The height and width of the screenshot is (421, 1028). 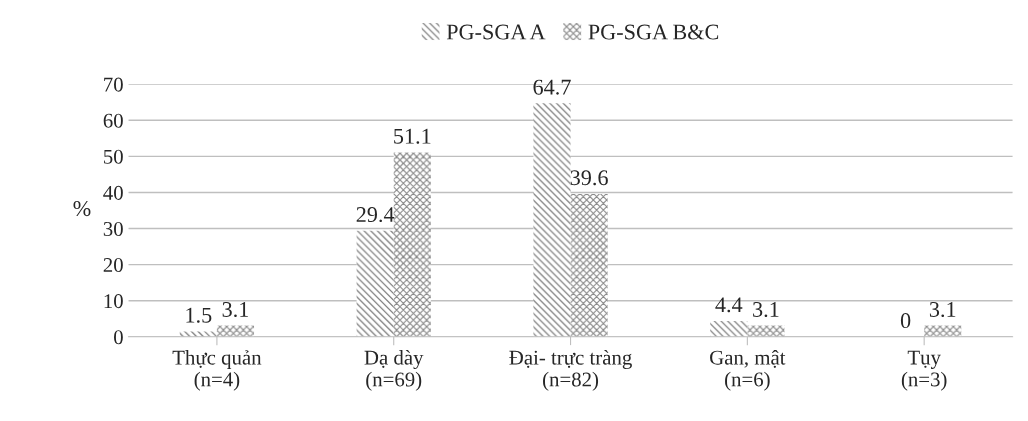 What do you see at coordinates (905, 321) in the screenshot?
I see `data-label: 0` at bounding box center [905, 321].